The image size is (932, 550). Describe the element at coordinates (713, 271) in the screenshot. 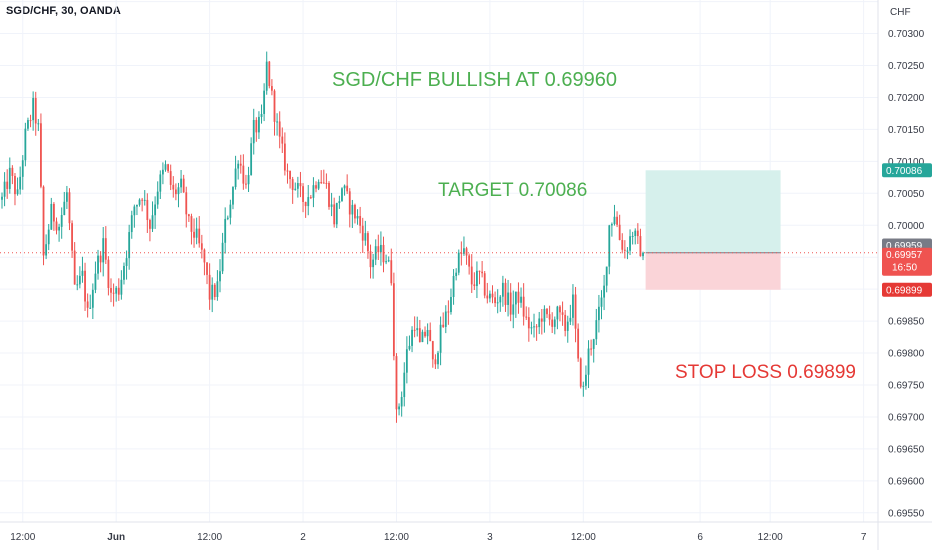

I see `stop-zone` at that location.